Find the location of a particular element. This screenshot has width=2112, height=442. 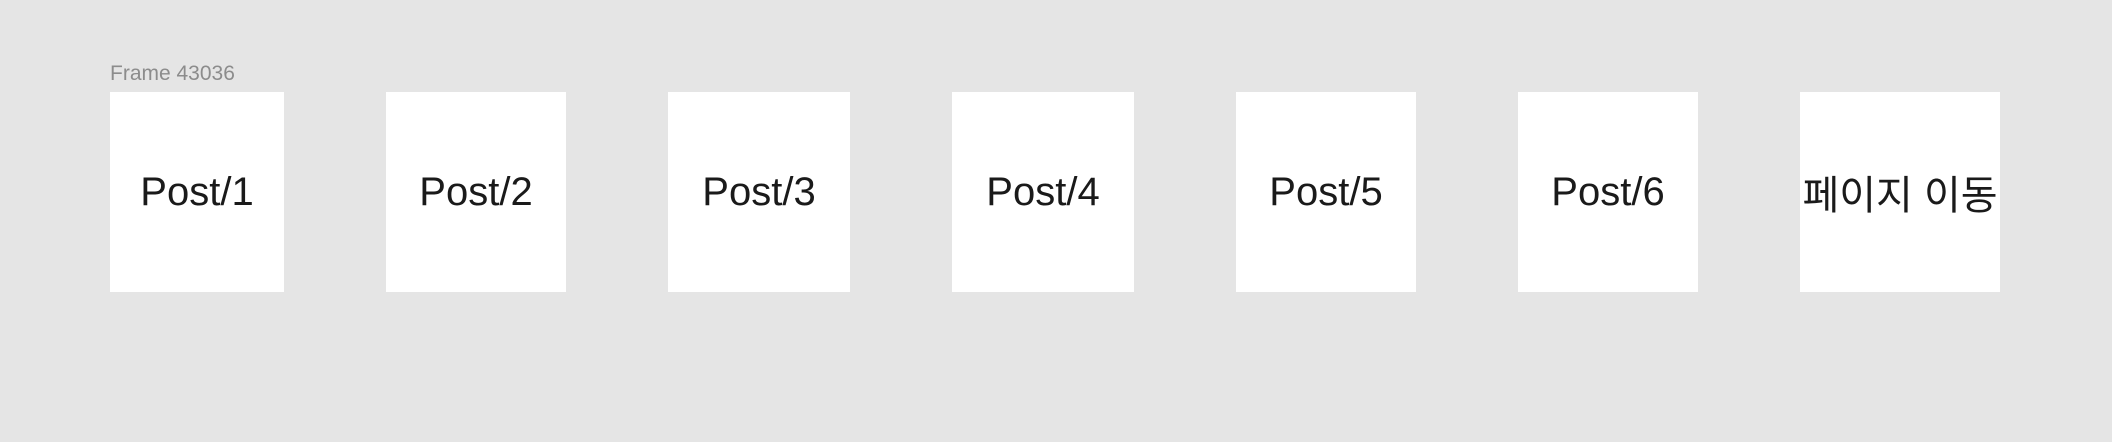

page-navigation-card: 페이지 이동 is located at coordinates (1900, 192).